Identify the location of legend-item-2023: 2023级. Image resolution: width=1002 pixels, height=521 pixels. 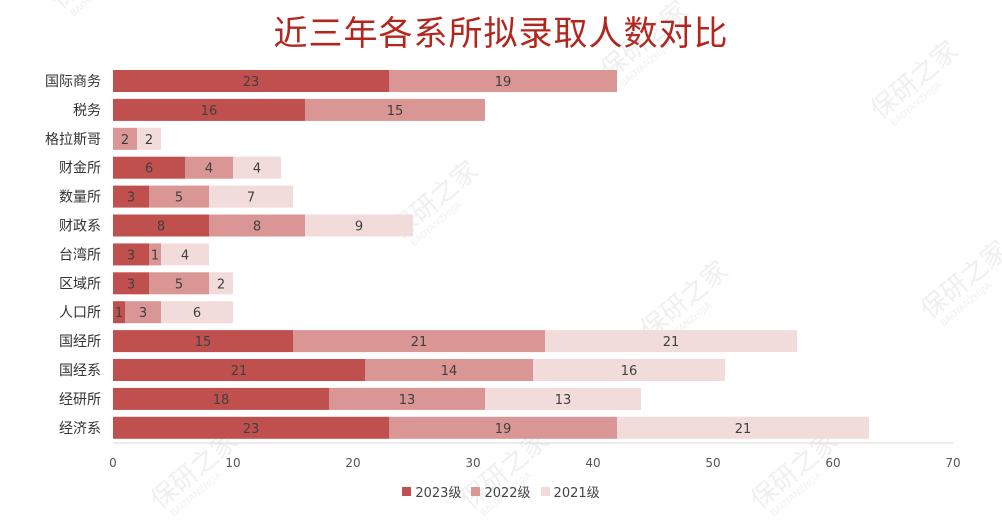
(431, 491).